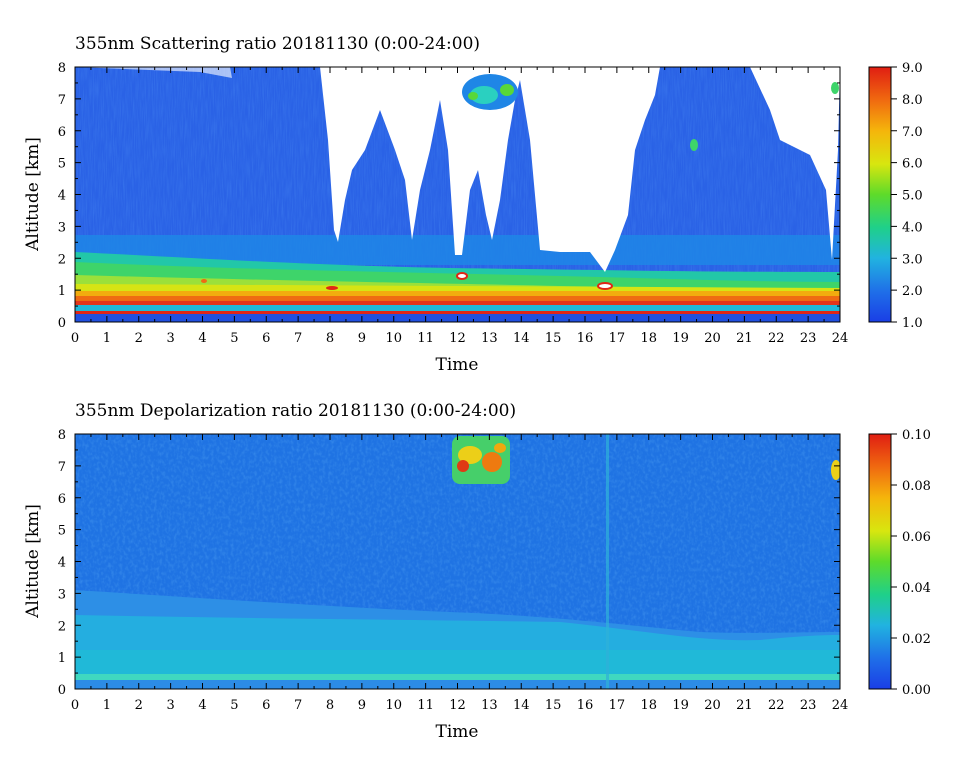  I want to click on colorbar-tick-label: 1.0, so click(912, 323).